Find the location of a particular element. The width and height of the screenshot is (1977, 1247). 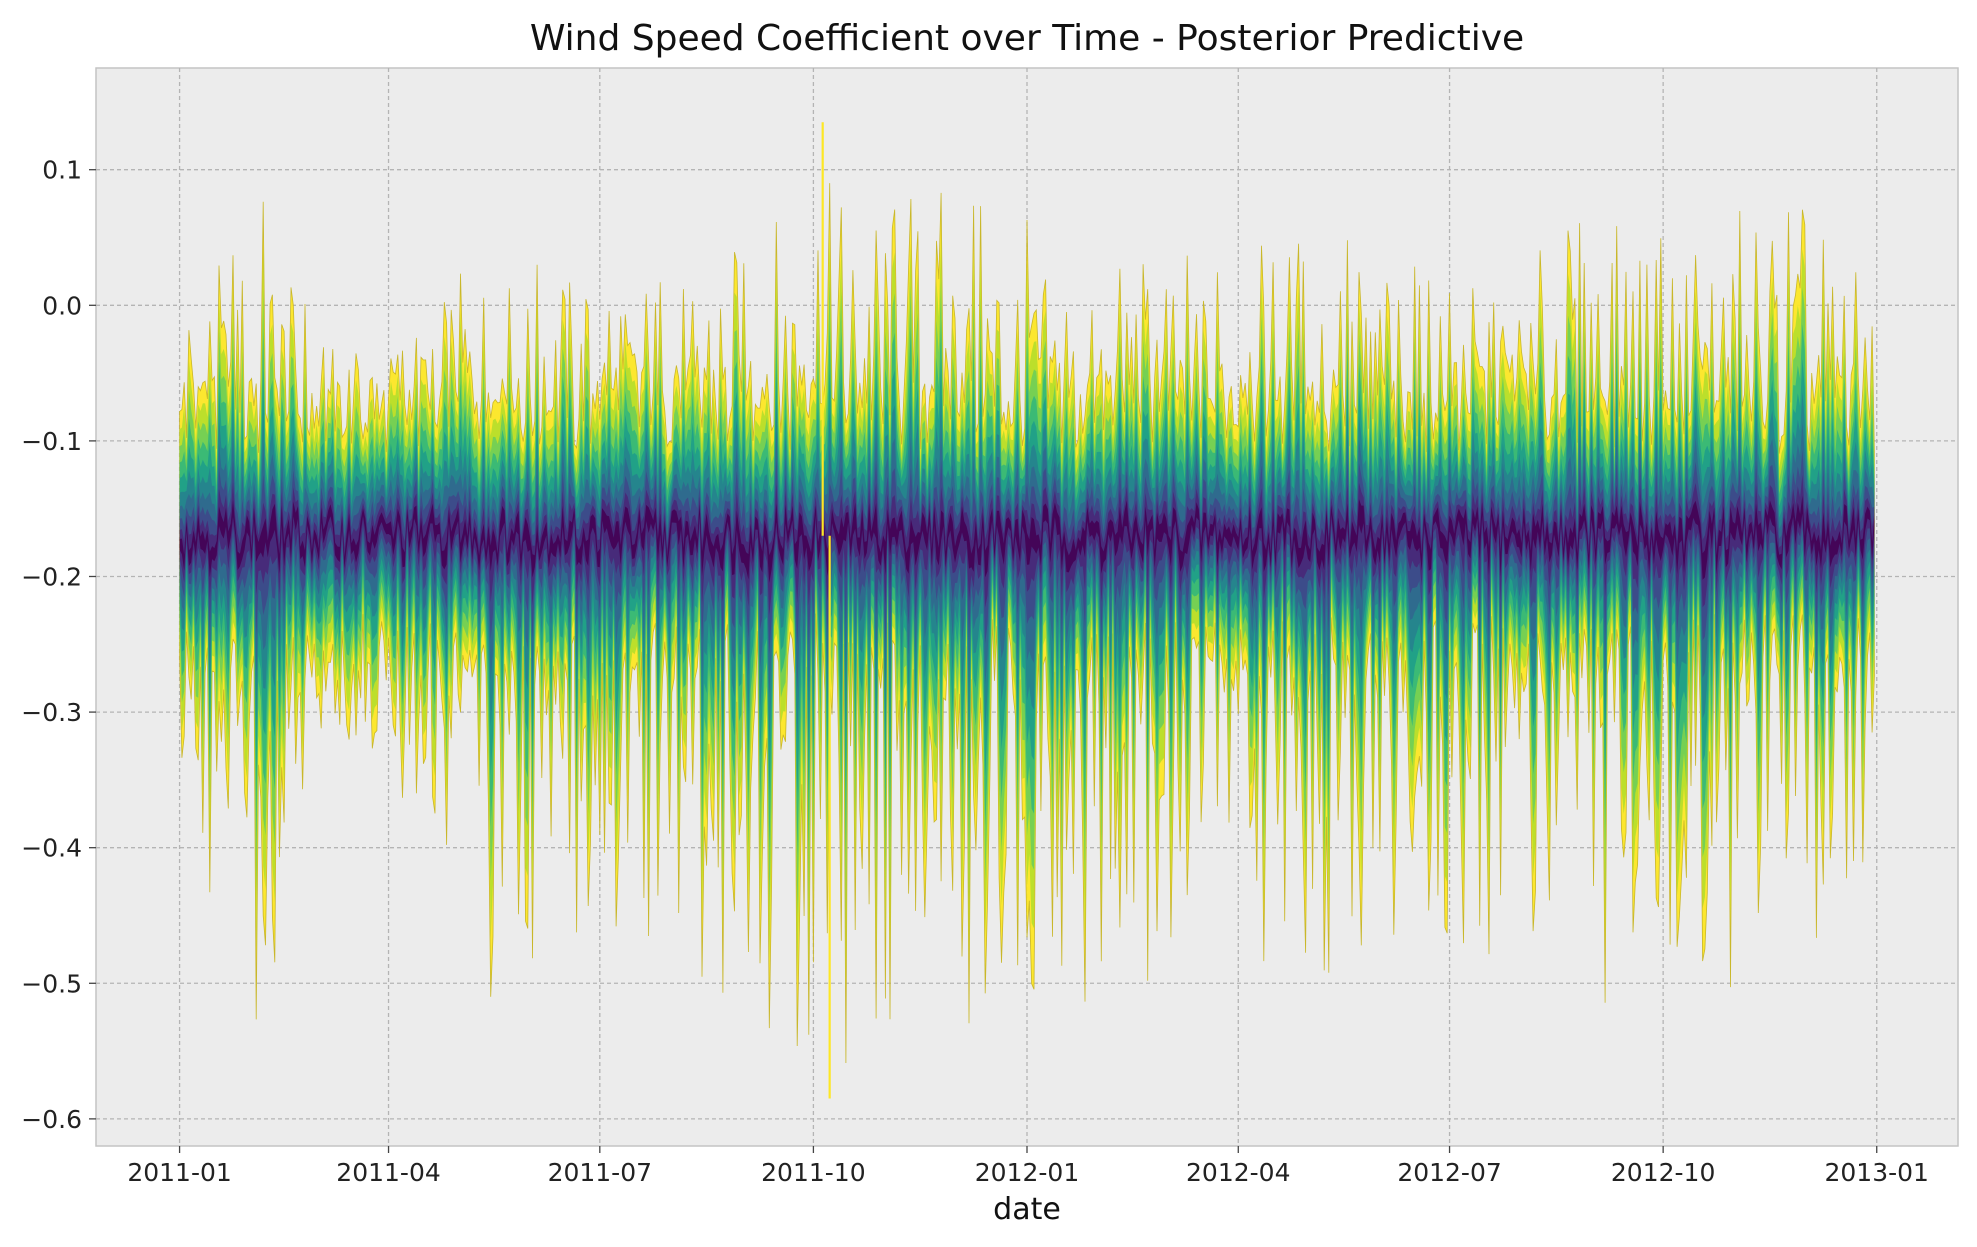

y-tick-label: −0.3 is located at coordinates (51, 712).